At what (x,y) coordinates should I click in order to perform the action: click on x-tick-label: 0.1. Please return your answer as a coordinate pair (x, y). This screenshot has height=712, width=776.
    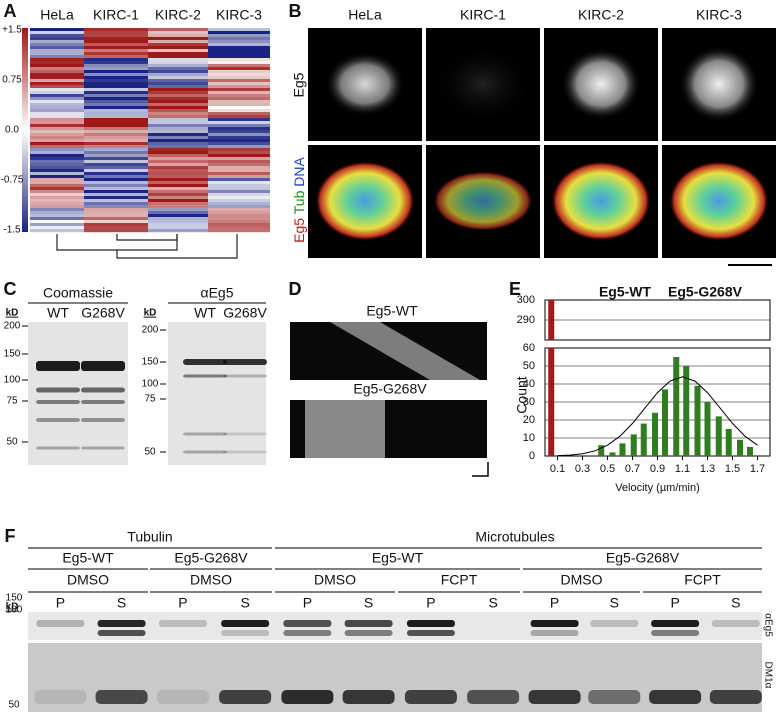
    Looking at the image, I should click on (557, 469).